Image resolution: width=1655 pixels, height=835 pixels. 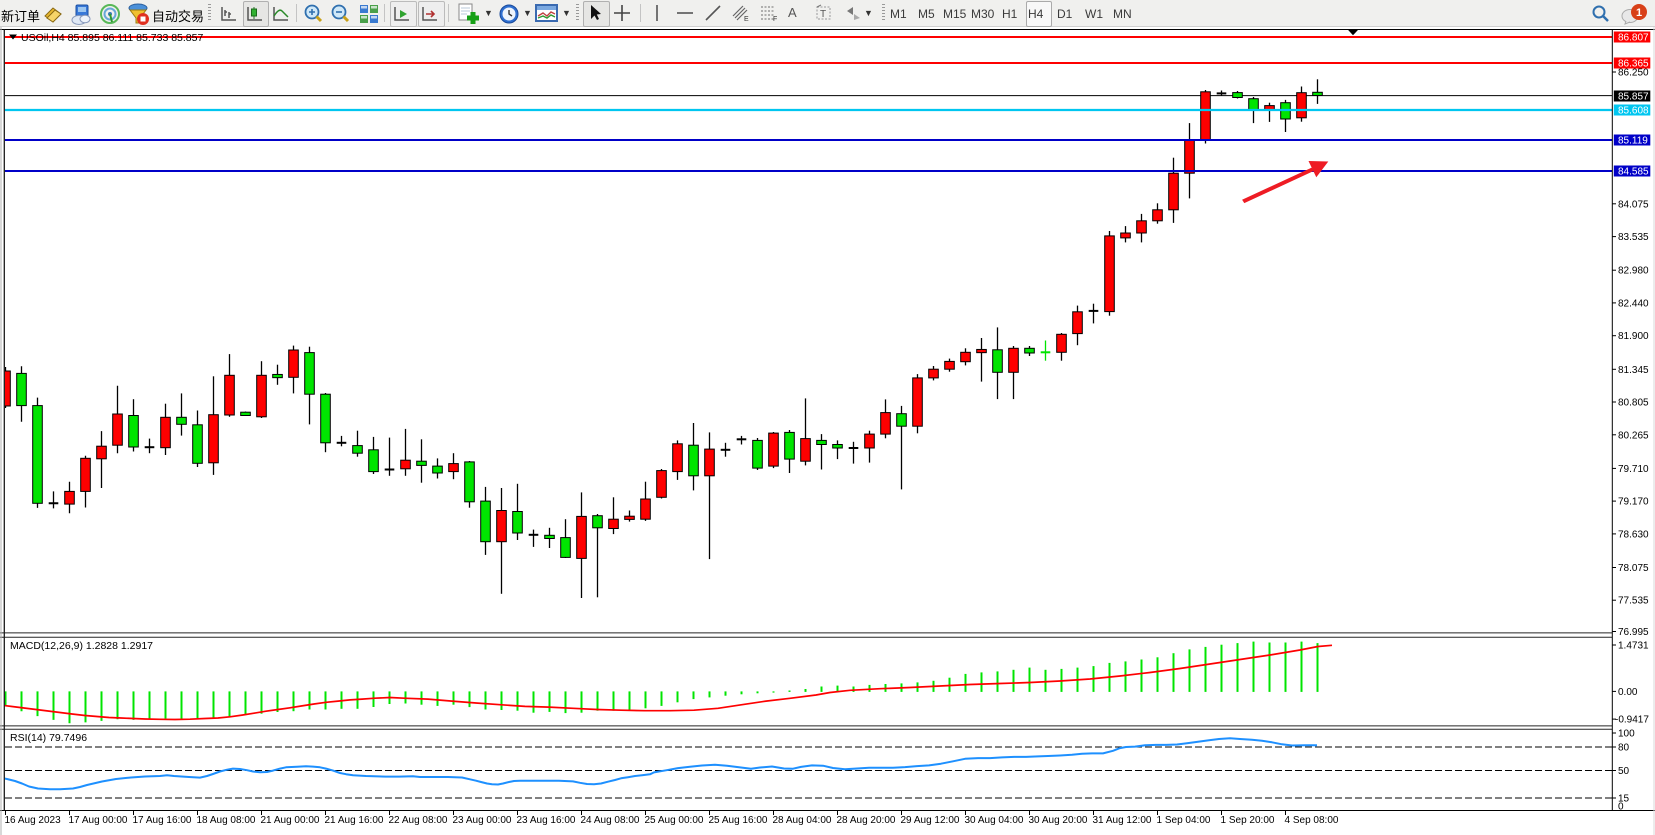 I want to click on svg-text: 28 Aug 20:00, so click(x=866, y=820).